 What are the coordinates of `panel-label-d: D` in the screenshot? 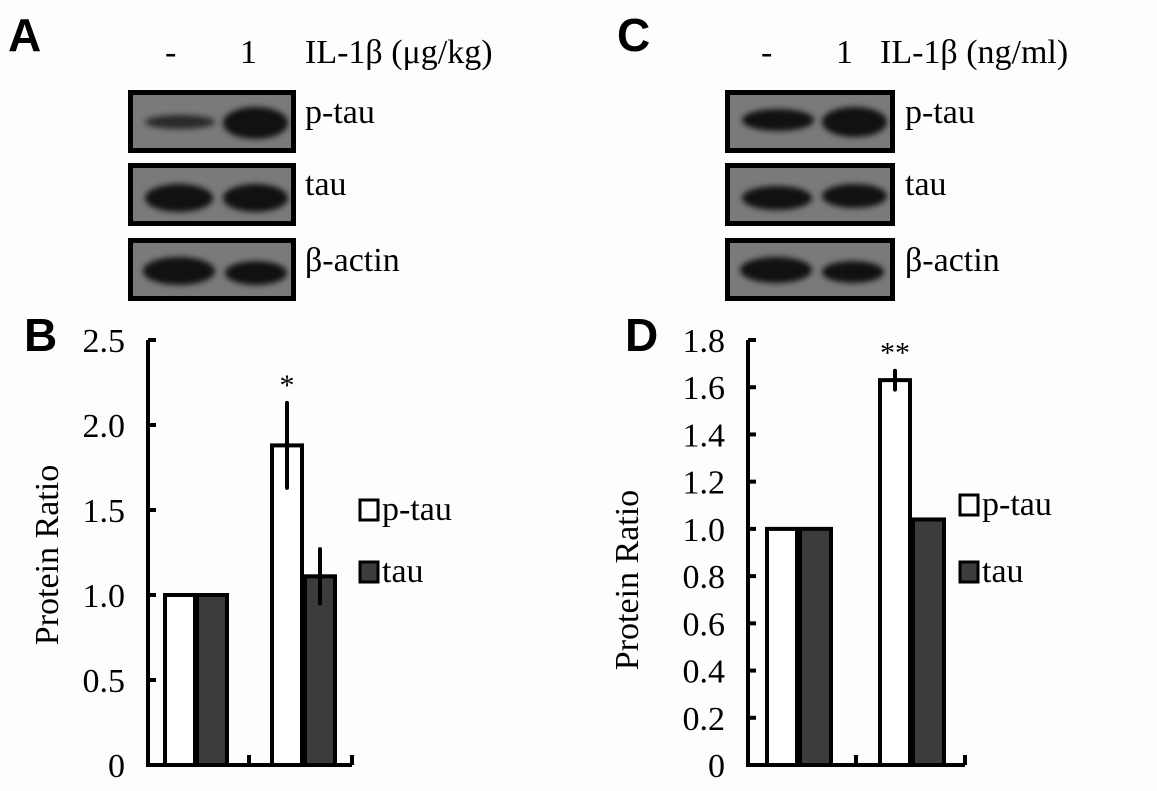 It's located at (642, 335).